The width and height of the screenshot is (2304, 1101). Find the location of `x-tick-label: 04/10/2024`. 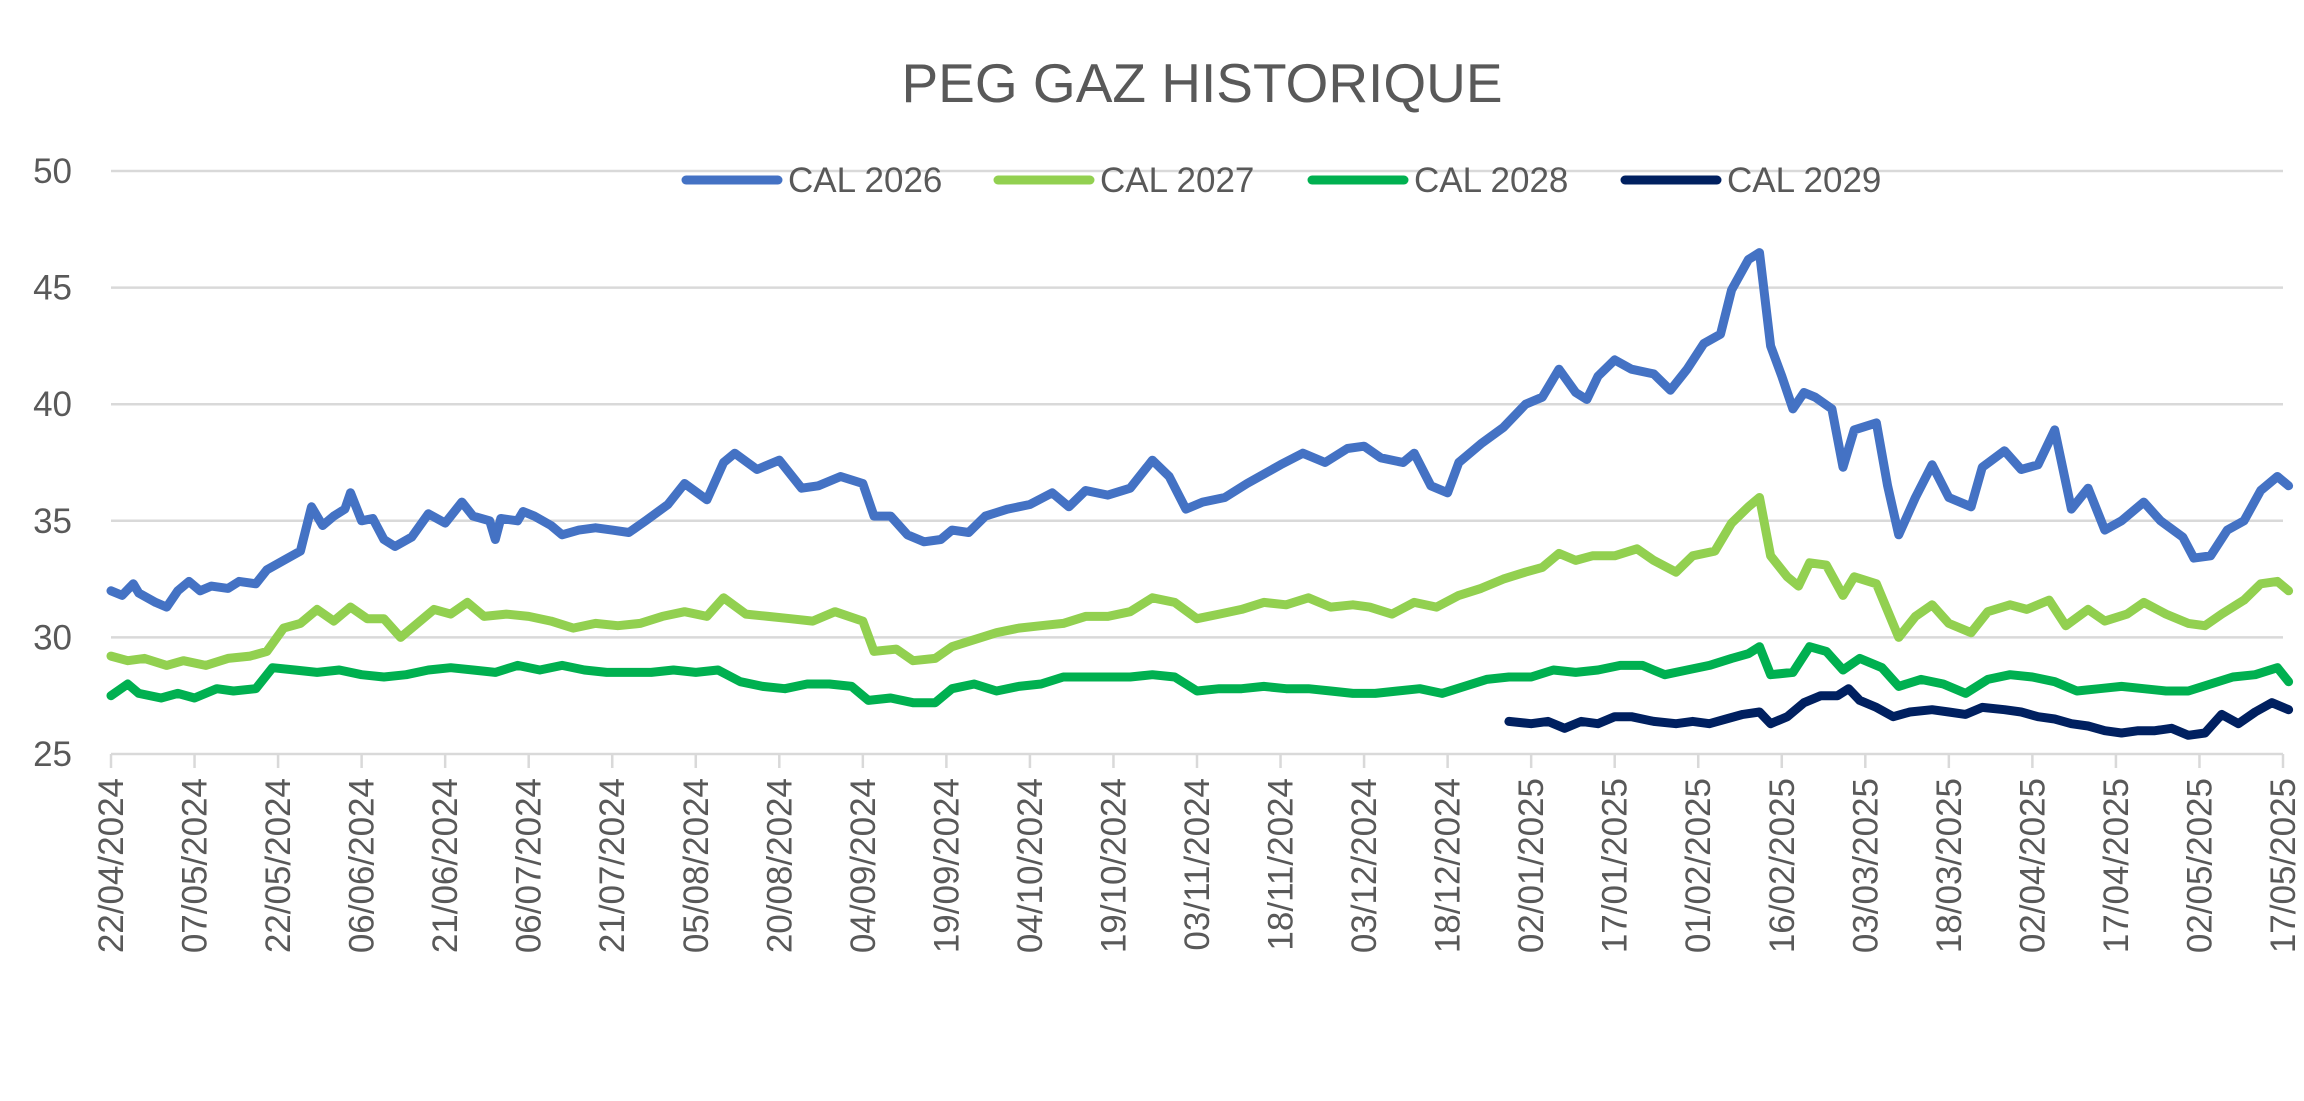

x-tick-label: 04/10/2024 is located at coordinates (1030, 865).